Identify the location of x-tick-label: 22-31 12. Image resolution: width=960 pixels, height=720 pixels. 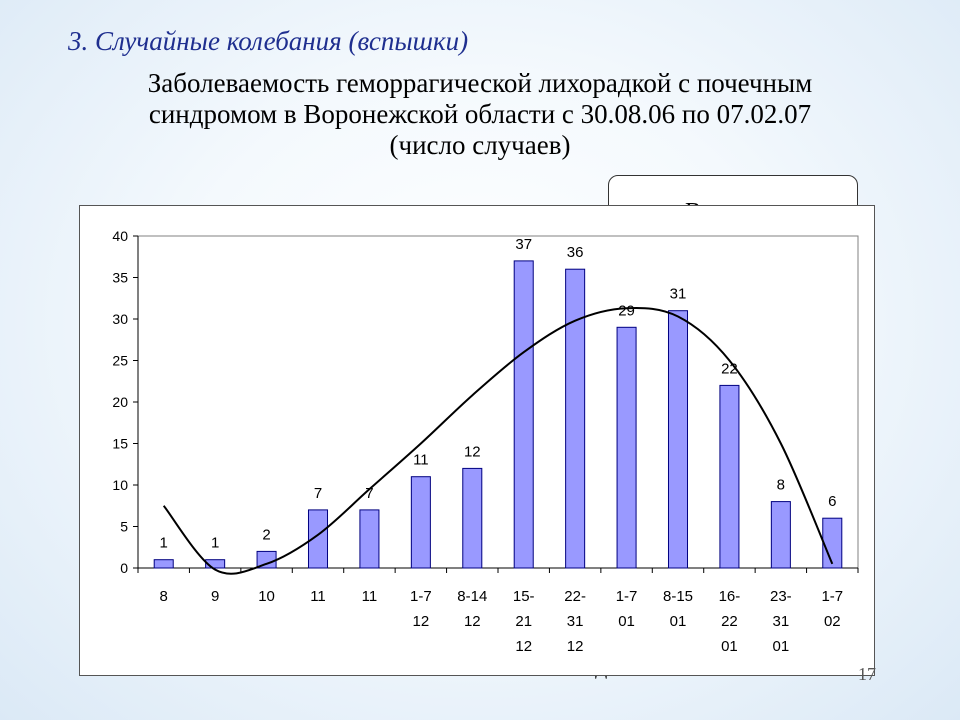
(575, 621).